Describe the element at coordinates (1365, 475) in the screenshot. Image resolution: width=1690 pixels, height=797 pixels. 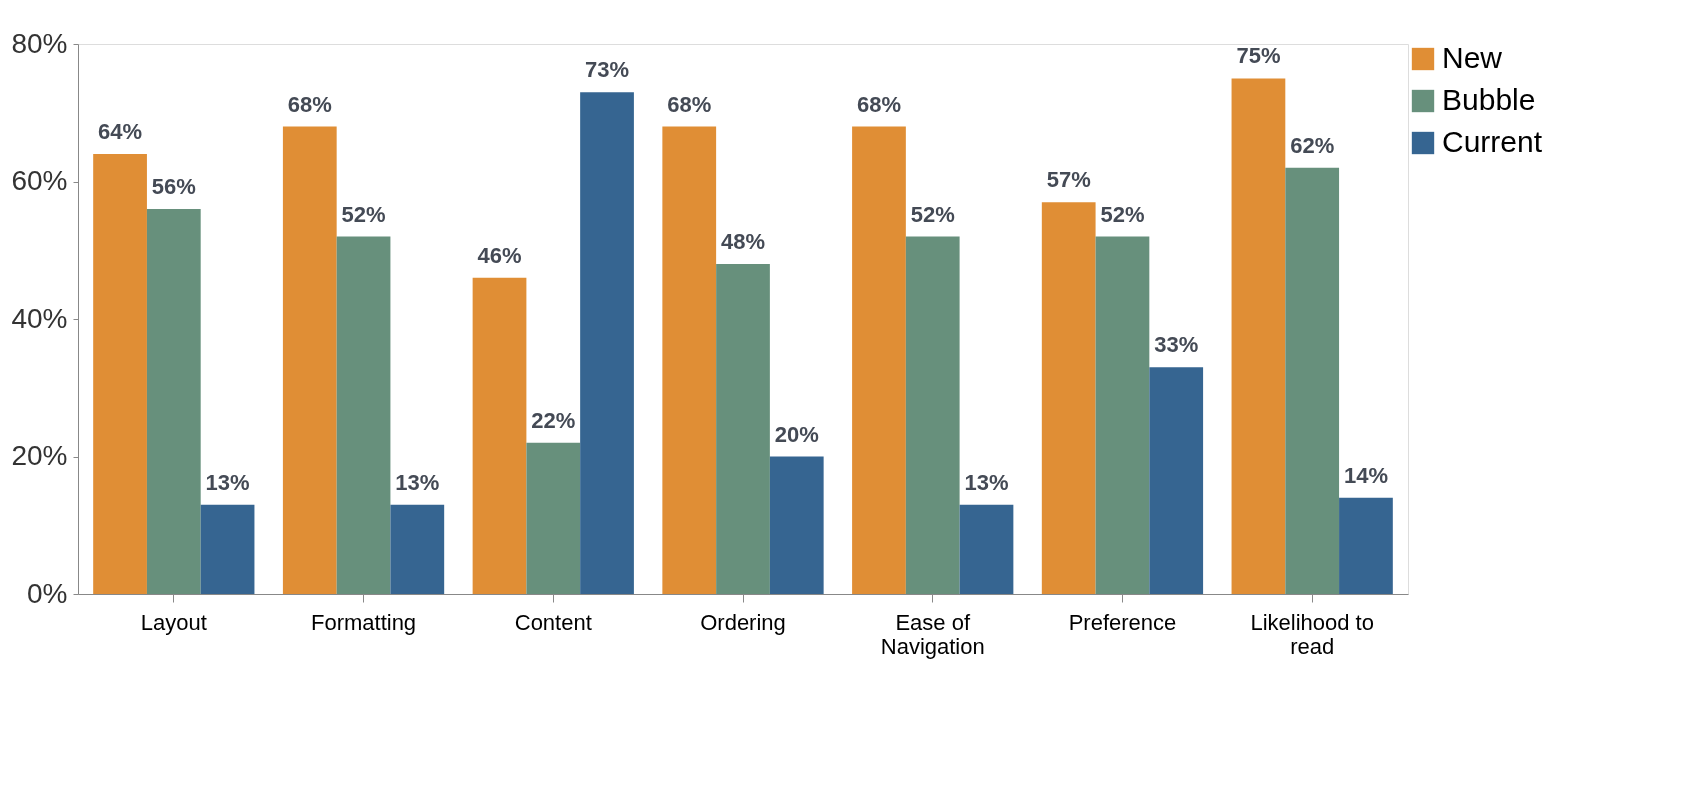
I see `data-label: 14%` at that location.